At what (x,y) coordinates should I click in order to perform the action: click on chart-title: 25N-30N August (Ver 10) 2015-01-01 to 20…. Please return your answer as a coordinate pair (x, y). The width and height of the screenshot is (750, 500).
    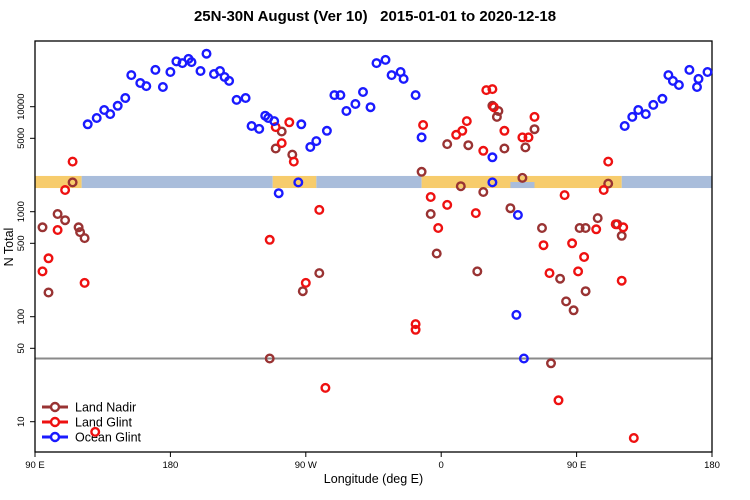
    Looking at the image, I should click on (375, 16).